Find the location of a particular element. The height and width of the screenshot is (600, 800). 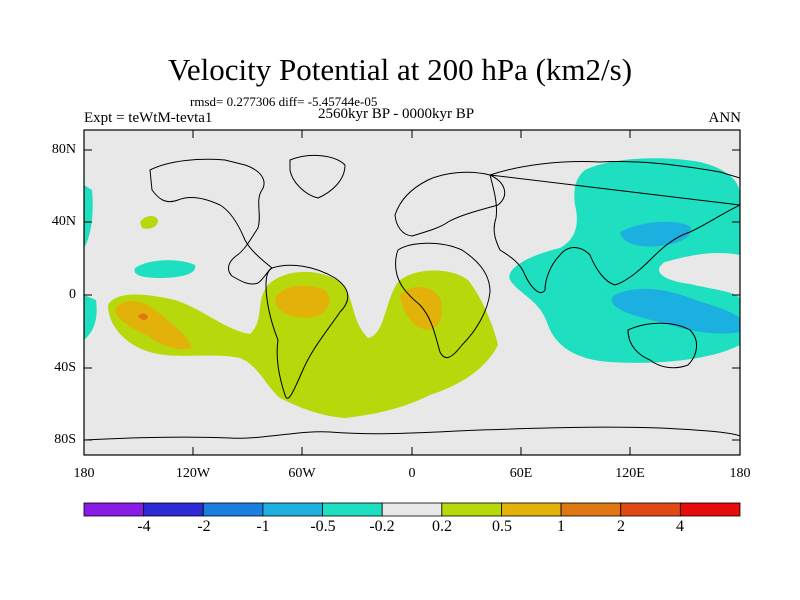

contour-positive-deep-amazon is located at coordinates (302, 301).